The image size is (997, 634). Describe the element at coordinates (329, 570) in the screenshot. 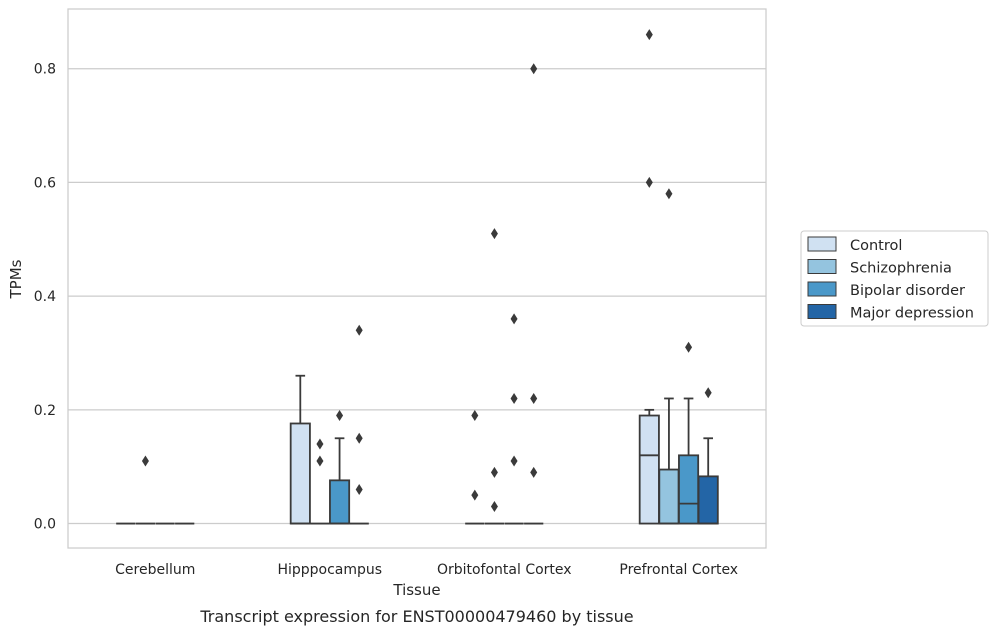

I see `x-tick-label: Hipppocampus` at that location.